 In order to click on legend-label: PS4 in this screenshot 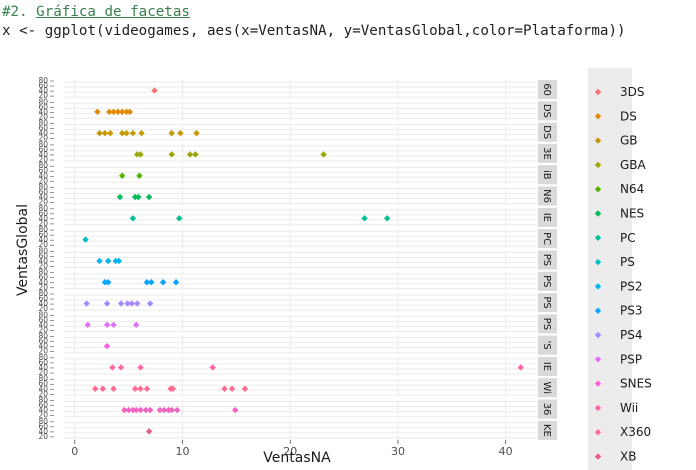, I will do `click(631, 335)`.